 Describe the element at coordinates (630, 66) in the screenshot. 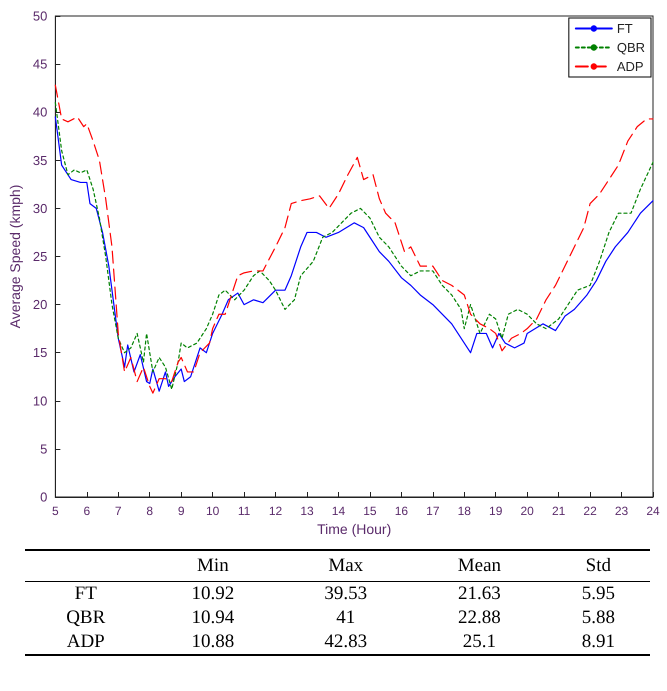

I see `legend-label: ADP` at that location.